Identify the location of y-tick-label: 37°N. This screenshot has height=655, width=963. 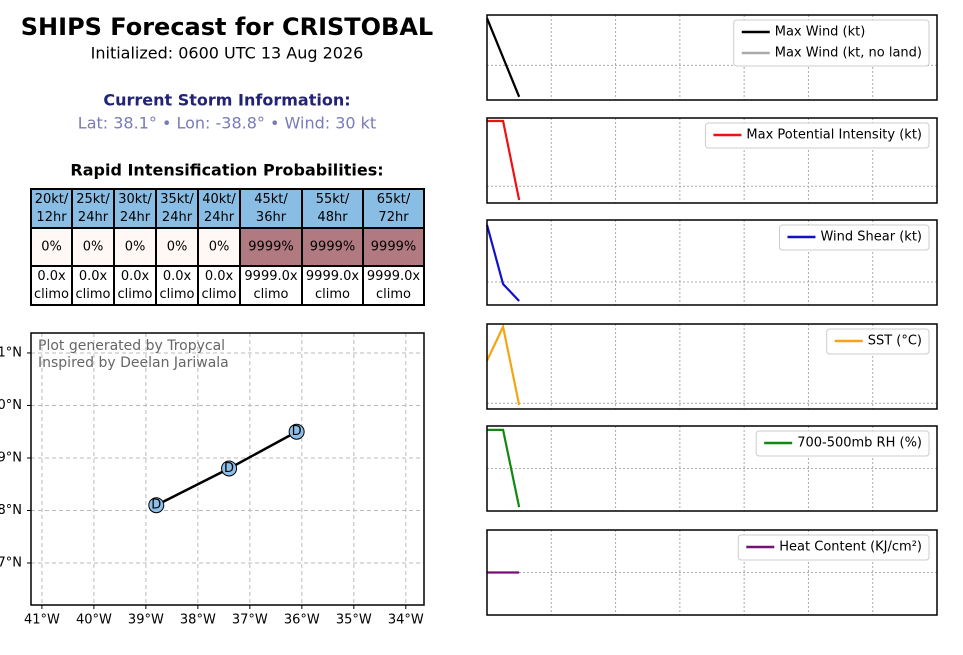
(11, 562).